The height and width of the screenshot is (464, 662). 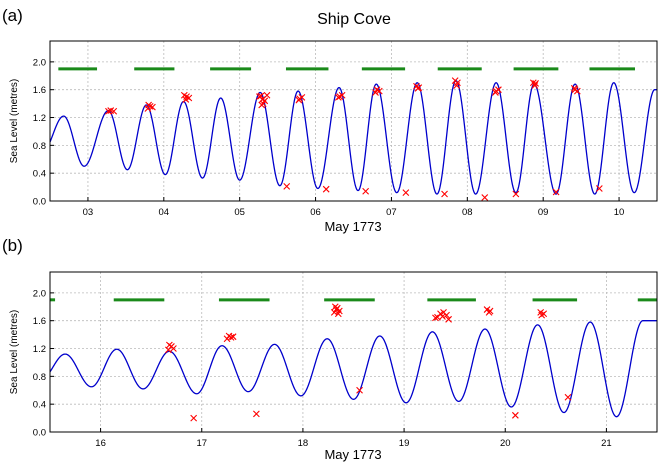 I want to click on x-tick-label: 19, so click(x=404, y=443).